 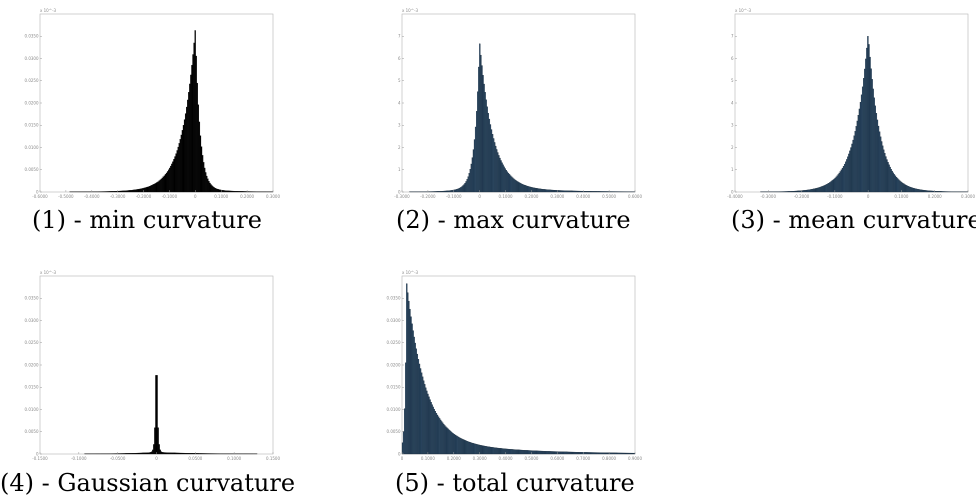 I want to click on x-tick-label: 0.0500, so click(x=195, y=458).